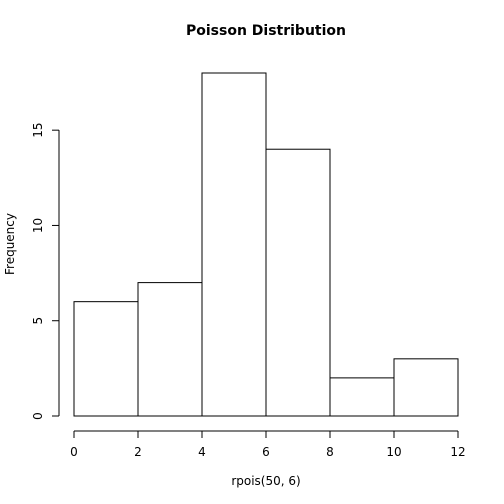  I want to click on x-tick-label-0: 0, so click(74, 452).